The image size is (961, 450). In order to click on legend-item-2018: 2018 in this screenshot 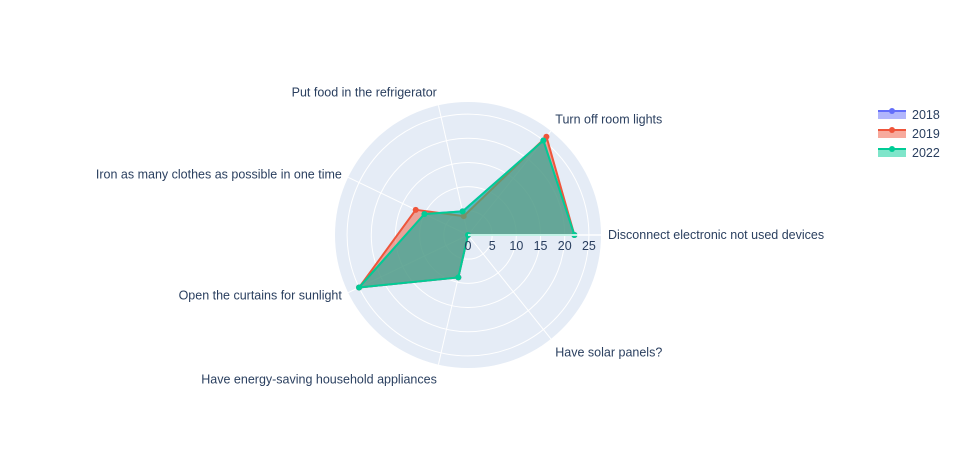, I will do `click(909, 115)`.